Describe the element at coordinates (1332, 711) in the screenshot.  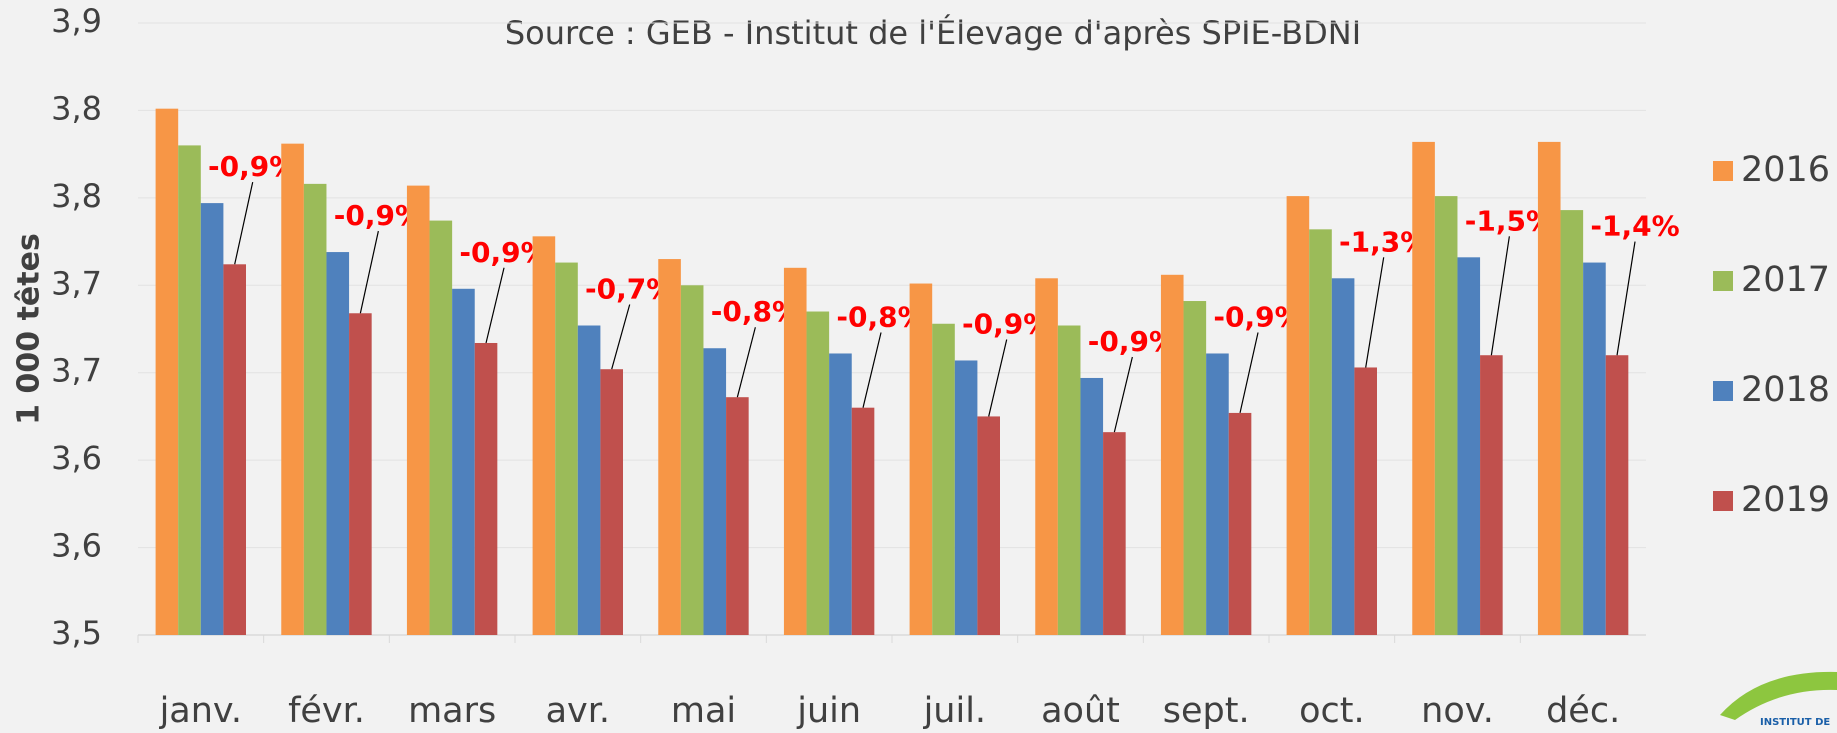
I see `x-tick-label: oct.` at that location.